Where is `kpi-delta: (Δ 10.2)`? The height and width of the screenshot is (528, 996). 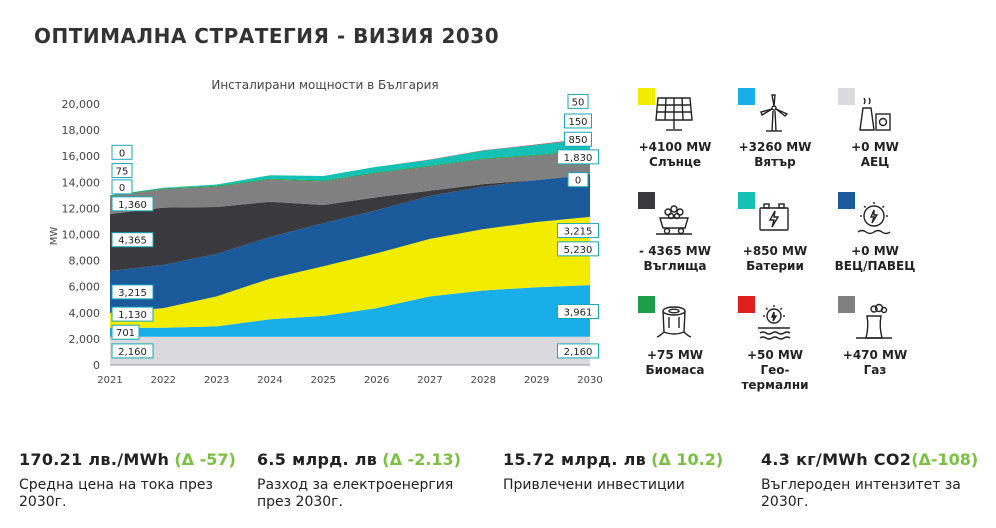
kpi-delta: (Δ 10.2) is located at coordinates (687, 459).